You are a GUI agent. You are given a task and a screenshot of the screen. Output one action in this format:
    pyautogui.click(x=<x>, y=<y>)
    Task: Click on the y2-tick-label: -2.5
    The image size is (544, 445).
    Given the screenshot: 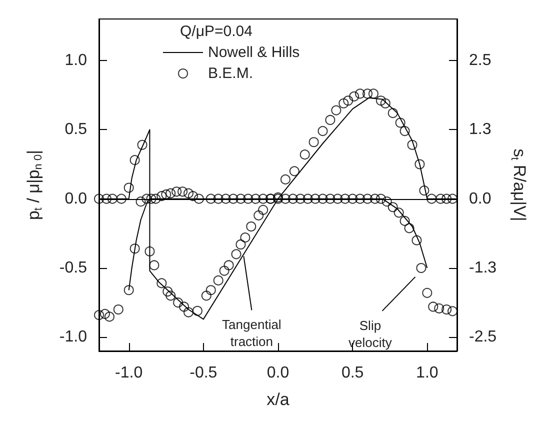 What is the action you would take?
    pyautogui.click(x=483, y=337)
    